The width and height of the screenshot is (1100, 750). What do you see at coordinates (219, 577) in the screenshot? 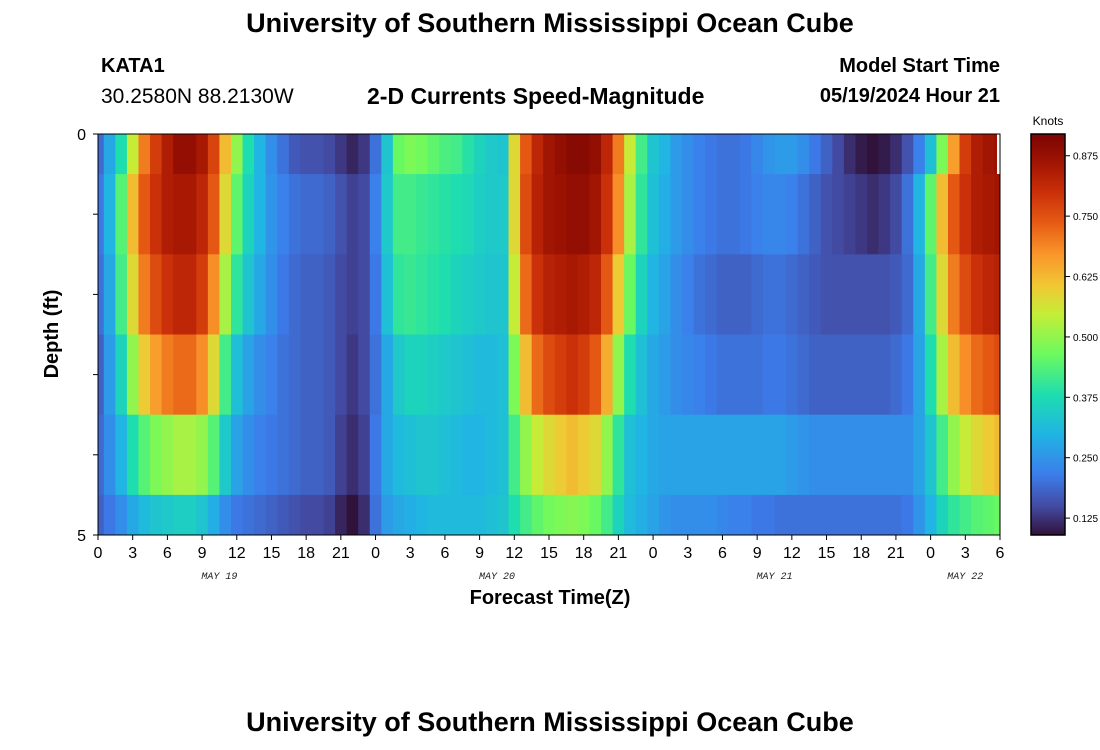
I see `date-label: MAY 19` at bounding box center [219, 577].